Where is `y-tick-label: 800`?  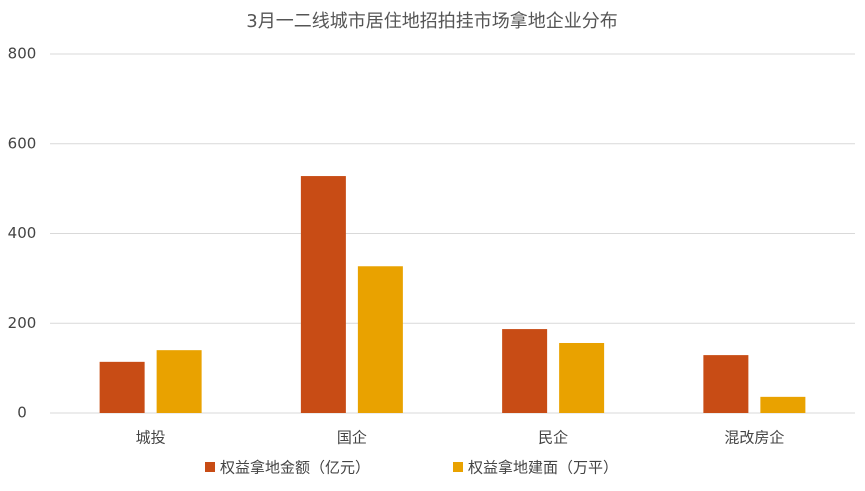 y-tick-label: 800 is located at coordinates (22, 54).